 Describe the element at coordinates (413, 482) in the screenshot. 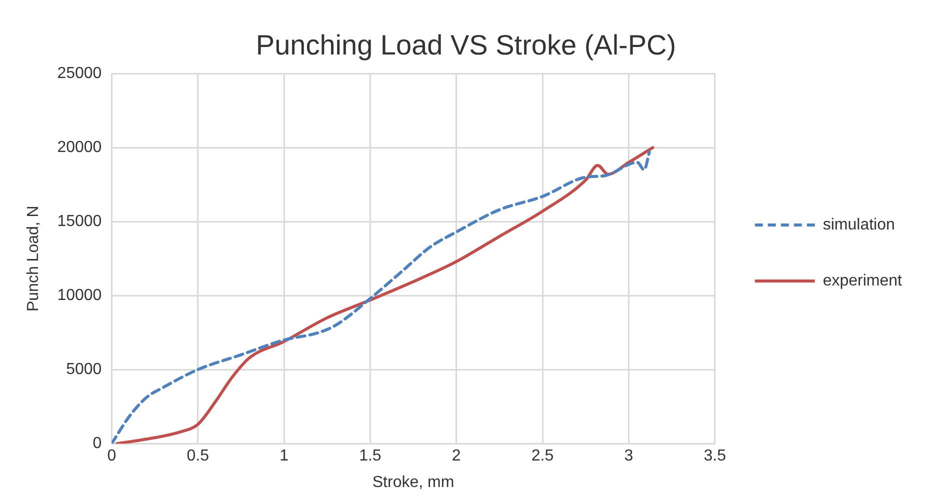

I see `x-axis-title: Stroke, mm` at that location.